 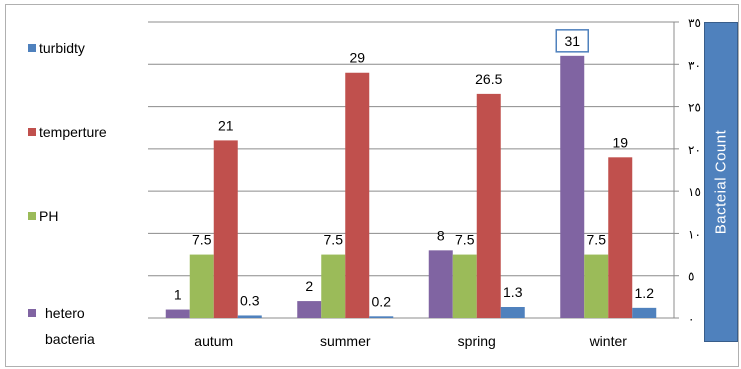 I want to click on y-tick-label: ١٥, so click(x=694, y=192).